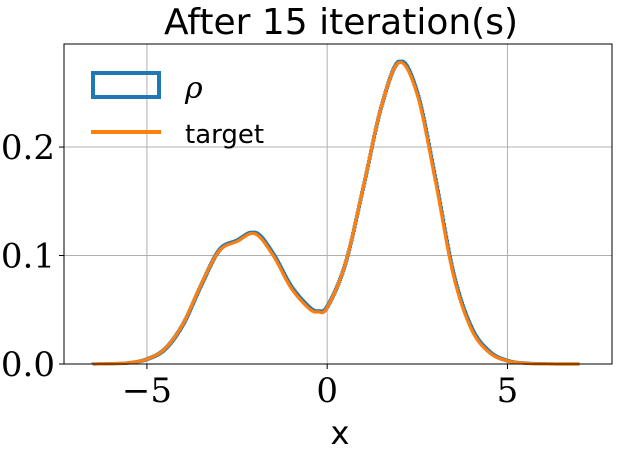 The image size is (620, 449). Describe the element at coordinates (340, 431) in the screenshot. I see `x-axis-label: x` at that location.